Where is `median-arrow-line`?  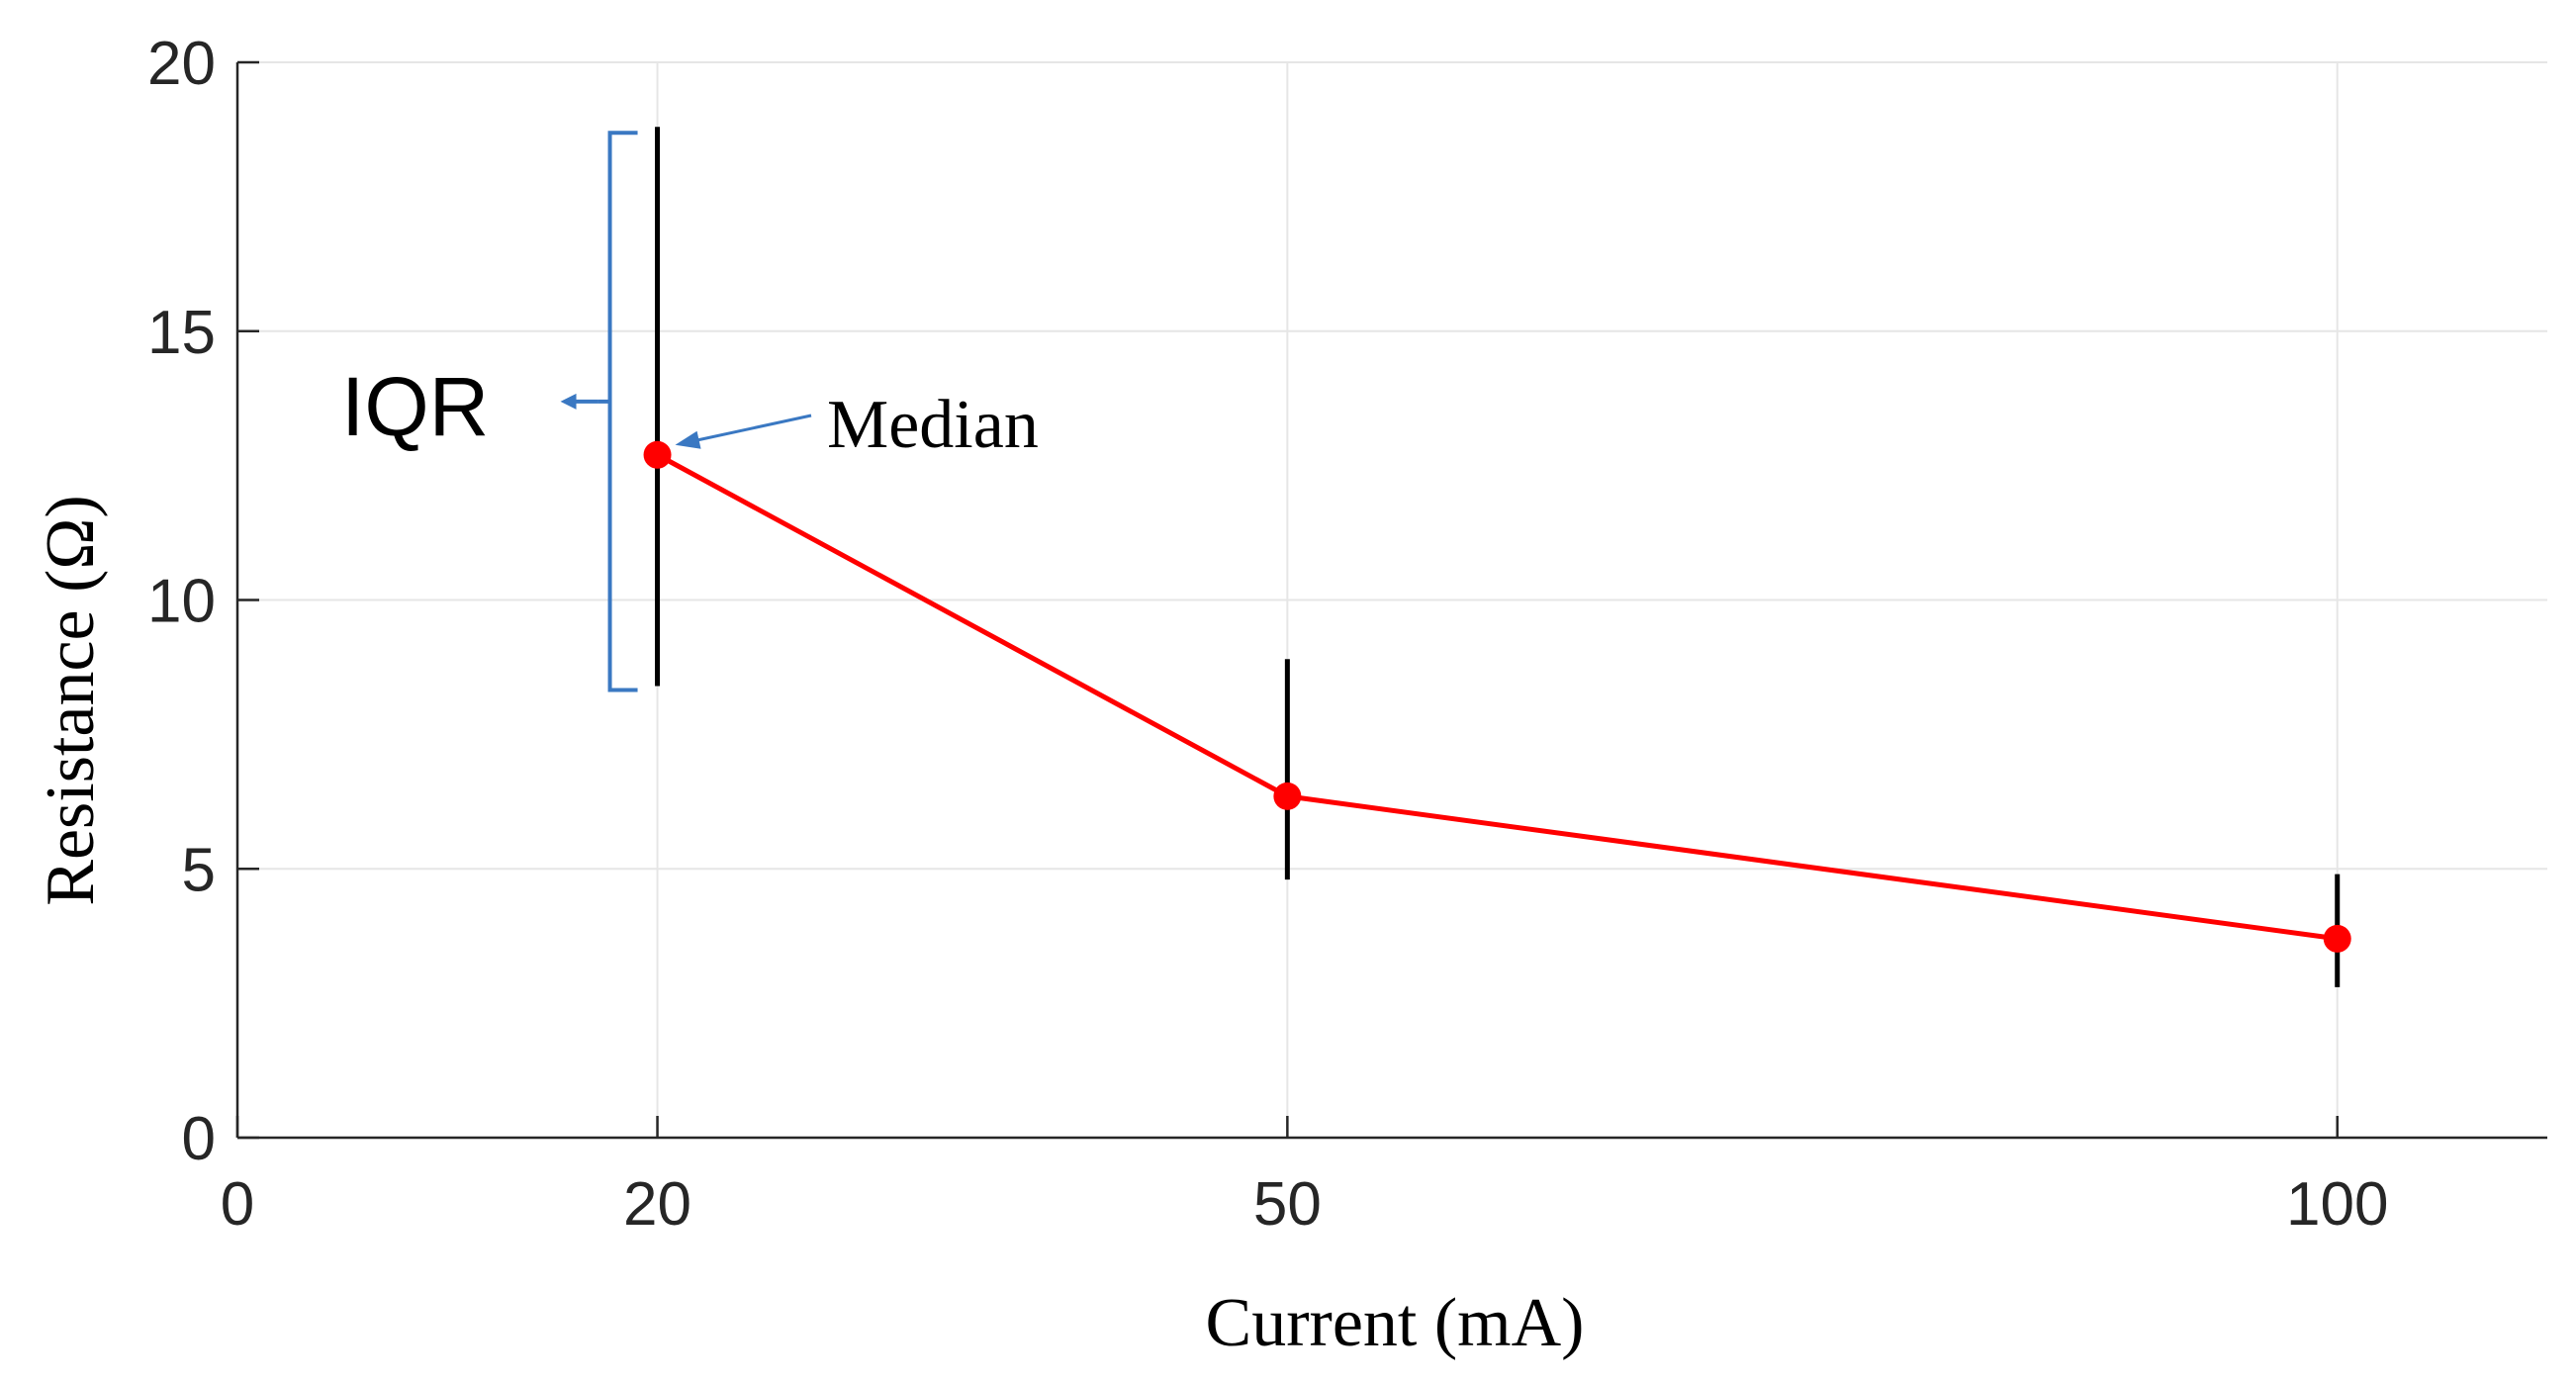
median-arrow-line is located at coordinates (751, 429).